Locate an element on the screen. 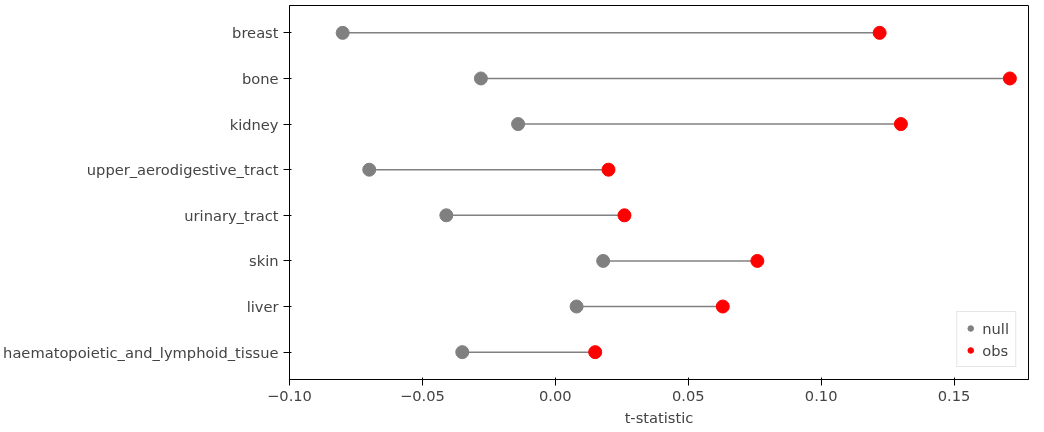 The image size is (1044, 432). x-tick-label: 0.15 is located at coordinates (954, 395).